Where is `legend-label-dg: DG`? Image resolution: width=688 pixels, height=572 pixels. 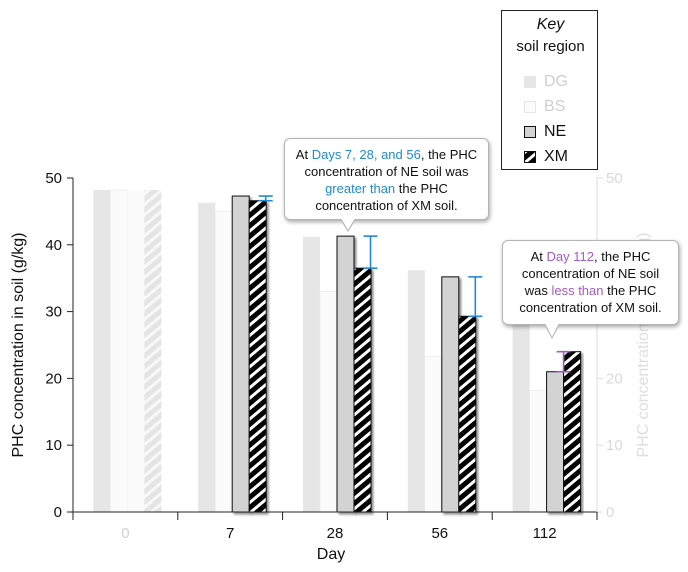
legend-label-dg: DG is located at coordinates (556, 81).